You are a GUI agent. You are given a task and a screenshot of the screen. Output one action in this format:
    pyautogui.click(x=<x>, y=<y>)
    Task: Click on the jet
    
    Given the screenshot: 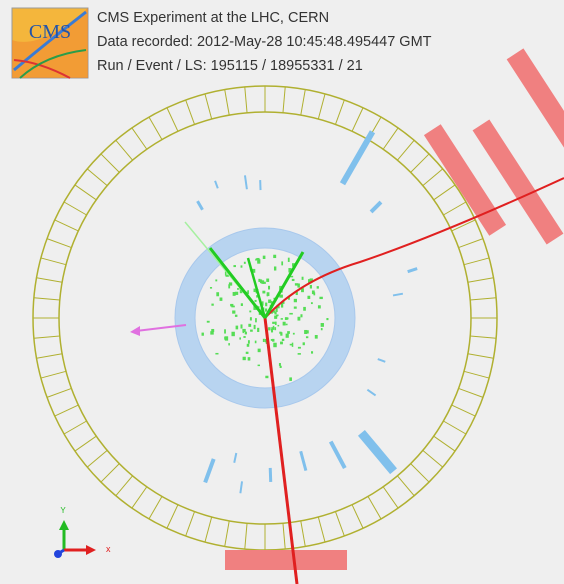 What is the action you would take?
    pyautogui.click(x=284, y=285)
    